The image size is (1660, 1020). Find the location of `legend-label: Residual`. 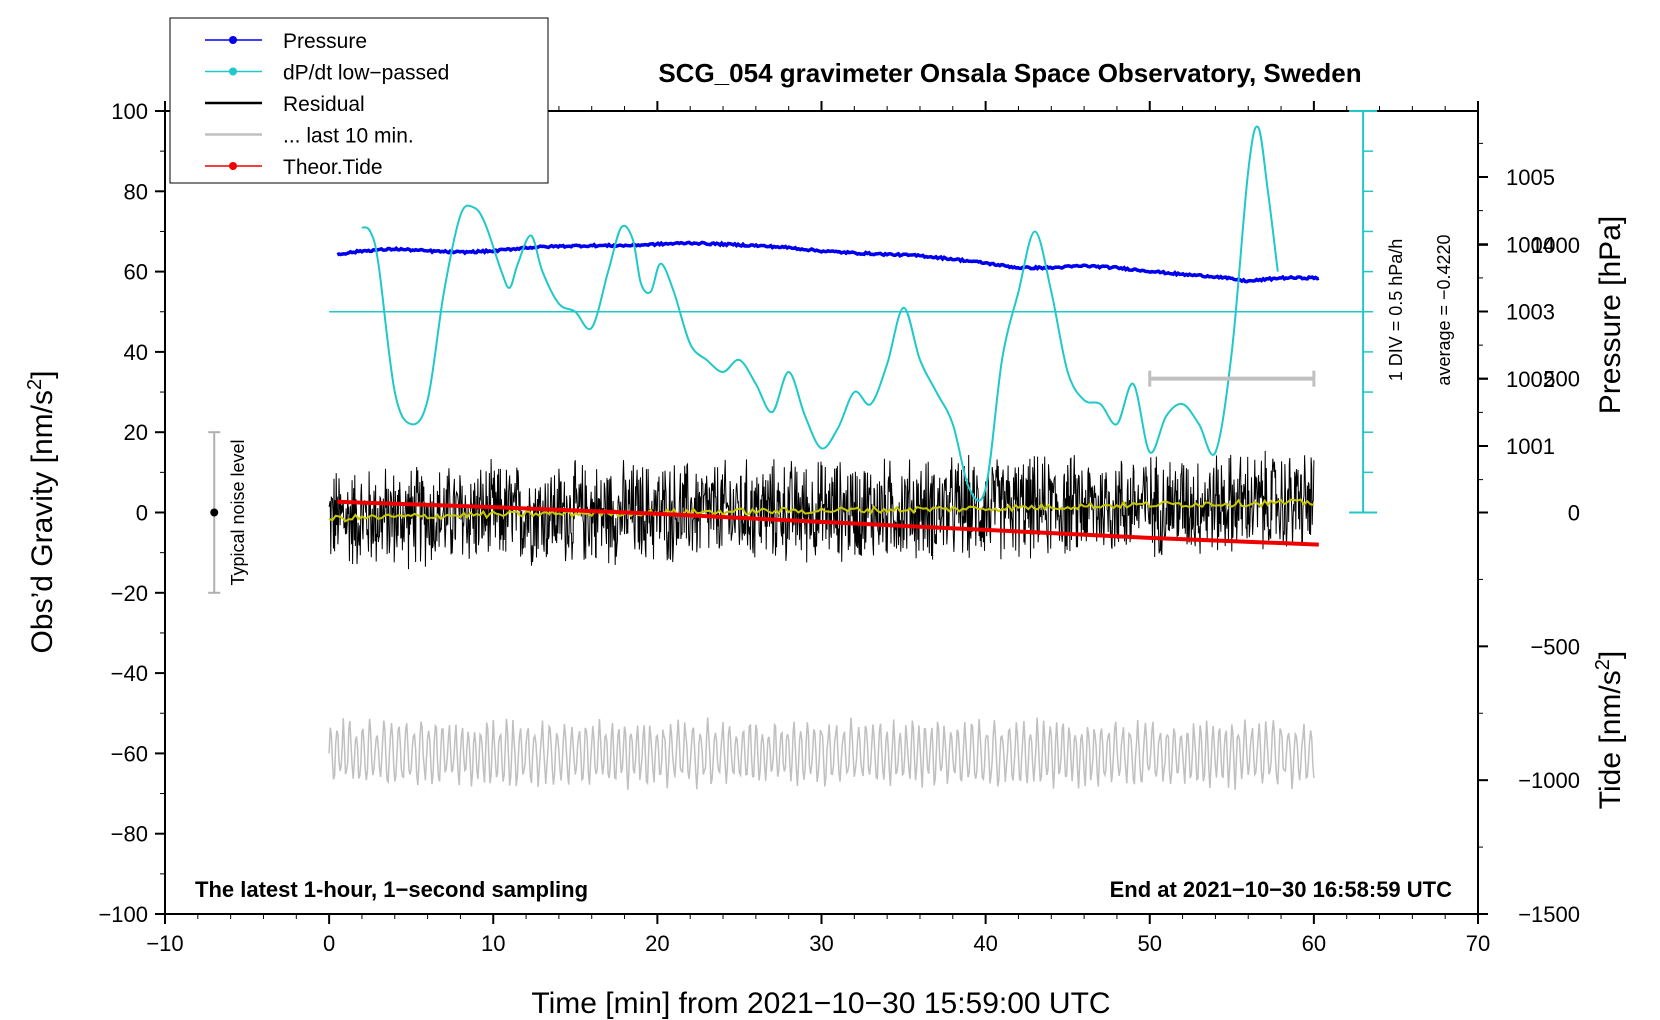

legend-label: Residual is located at coordinates (324, 104).